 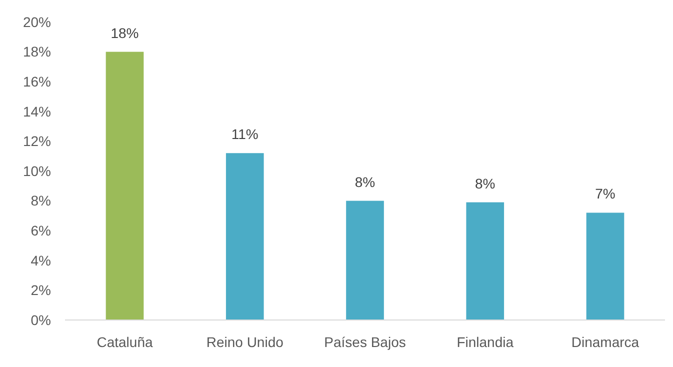 I want to click on y-tick-label: 2%, so click(x=40, y=290).